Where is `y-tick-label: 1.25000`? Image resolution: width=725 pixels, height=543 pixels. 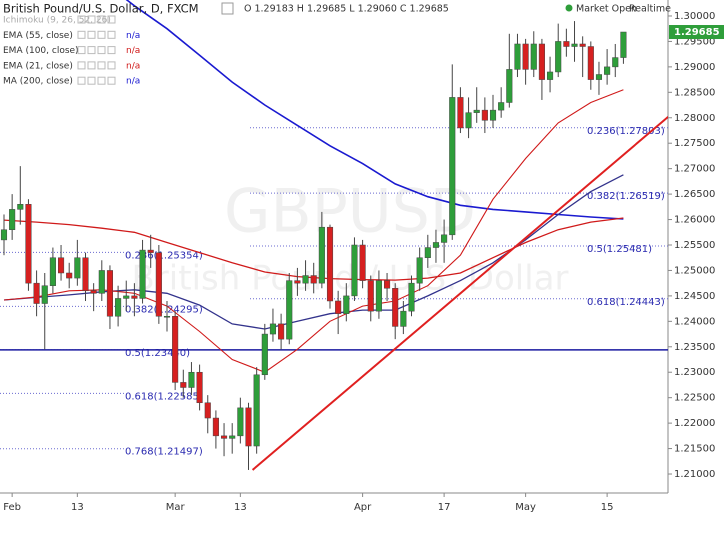 y-tick-label: 1.25000 is located at coordinates (694, 270).